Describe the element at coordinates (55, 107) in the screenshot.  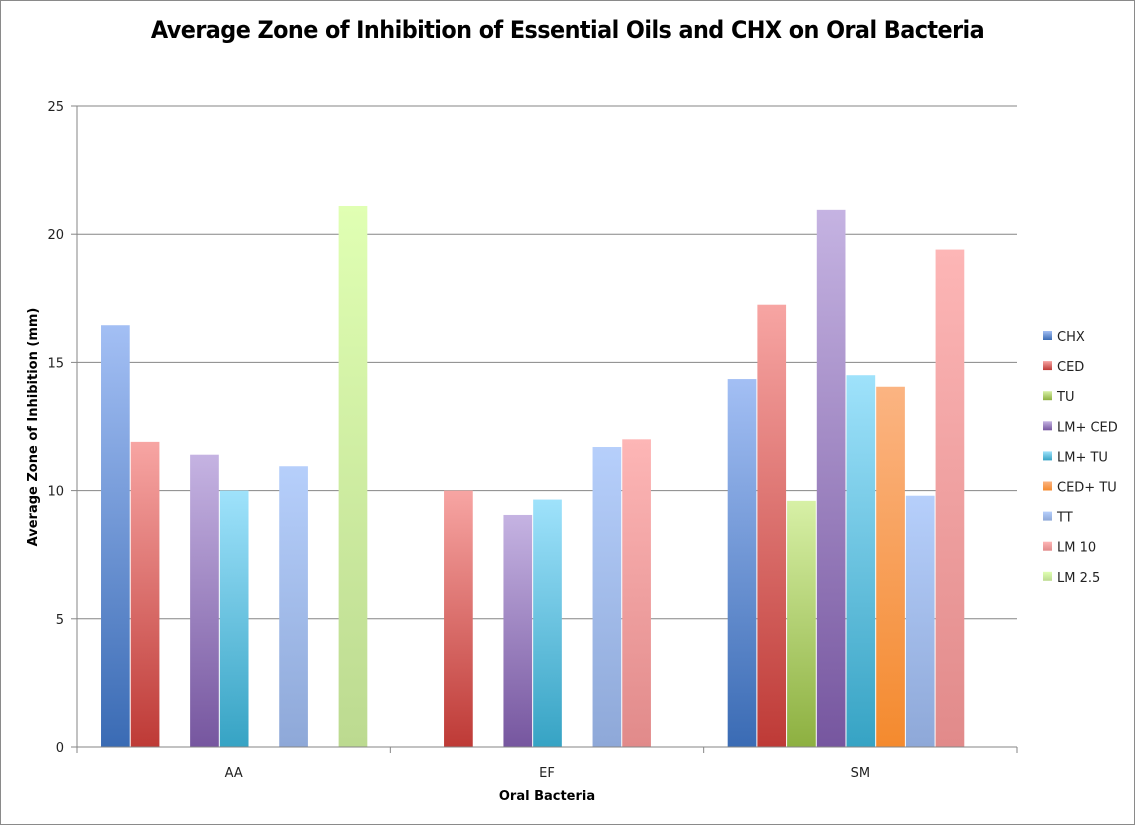
I see `y-tick-label: 25` at that location.